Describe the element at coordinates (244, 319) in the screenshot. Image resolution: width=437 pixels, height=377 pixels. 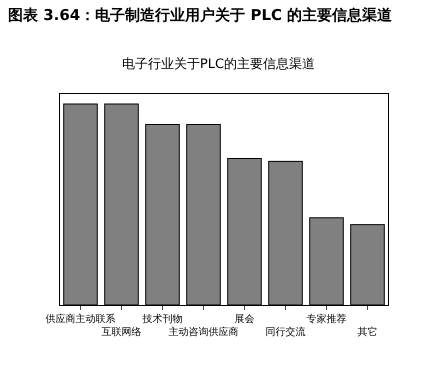
I see `x-tick-label: 展会` at that location.